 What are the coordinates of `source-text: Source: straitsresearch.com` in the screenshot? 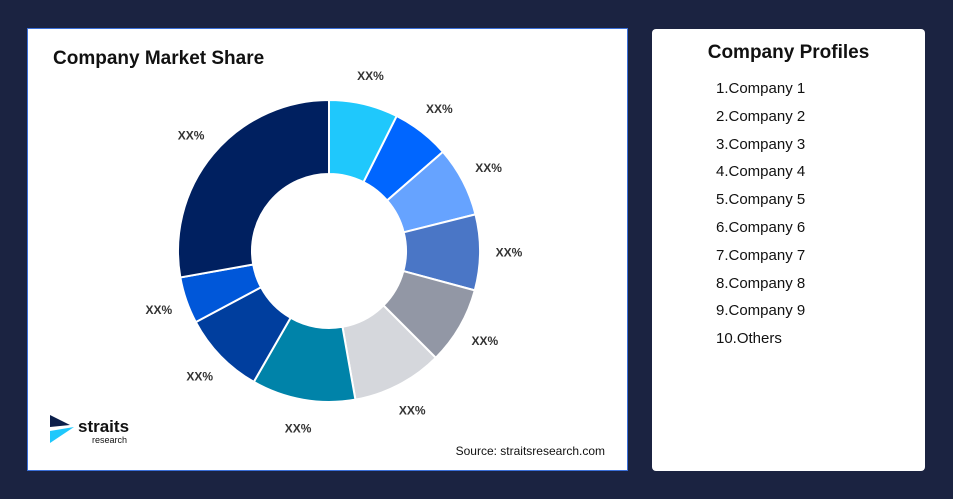 It's located at (530, 451).